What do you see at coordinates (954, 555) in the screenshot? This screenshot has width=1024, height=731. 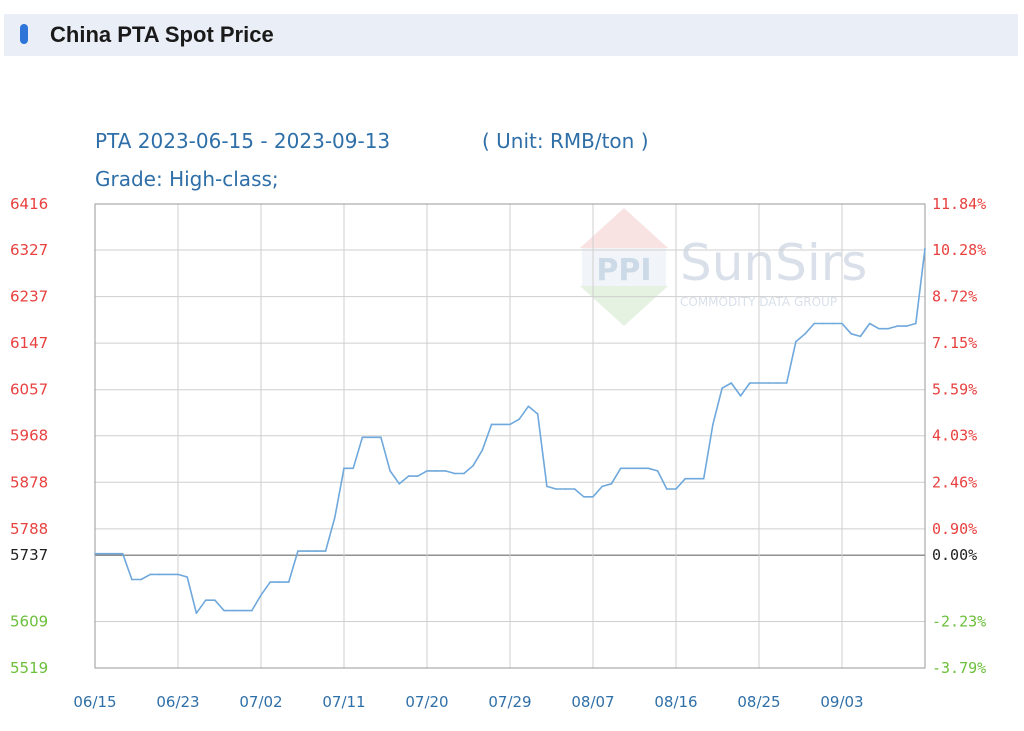 I see `y-tick-label-right: 0.00%` at bounding box center [954, 555].